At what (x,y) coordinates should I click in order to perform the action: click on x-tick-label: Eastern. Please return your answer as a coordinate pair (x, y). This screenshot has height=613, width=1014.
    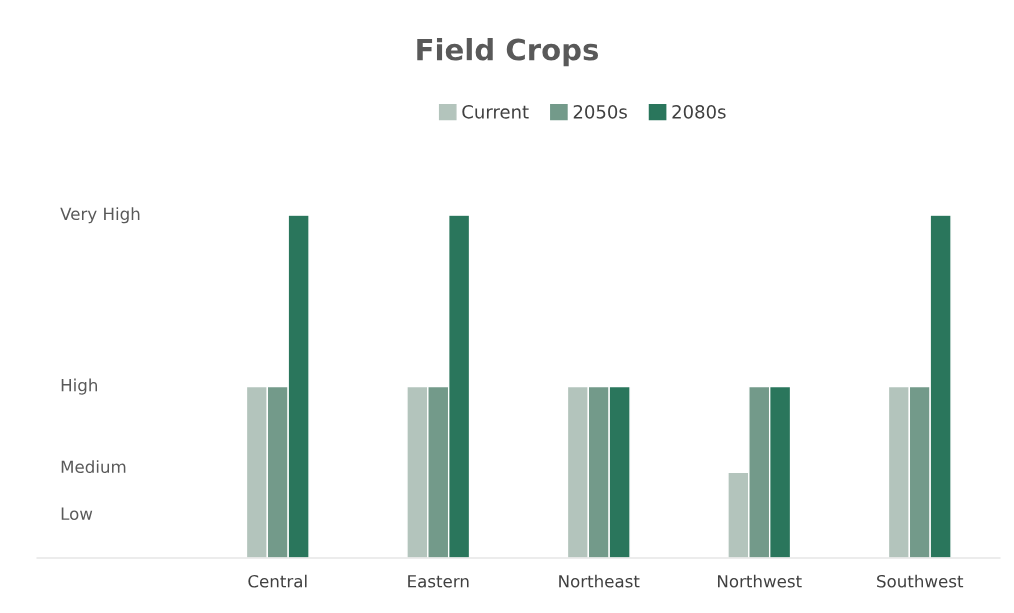
    Looking at the image, I should click on (438, 581).